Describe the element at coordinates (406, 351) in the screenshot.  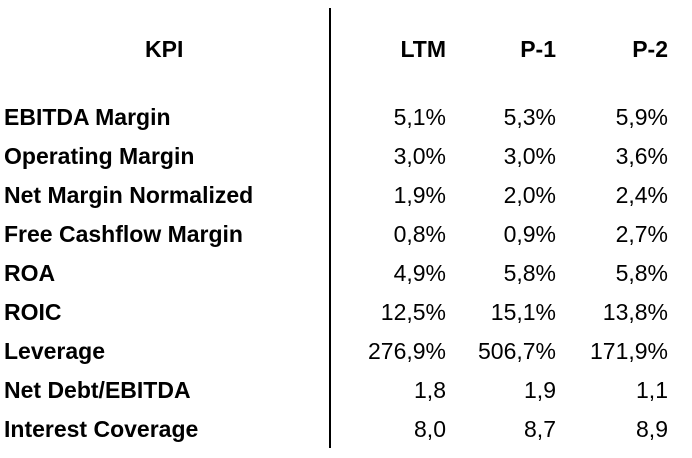
I see `cell-ltm: 276,9%` at that location.